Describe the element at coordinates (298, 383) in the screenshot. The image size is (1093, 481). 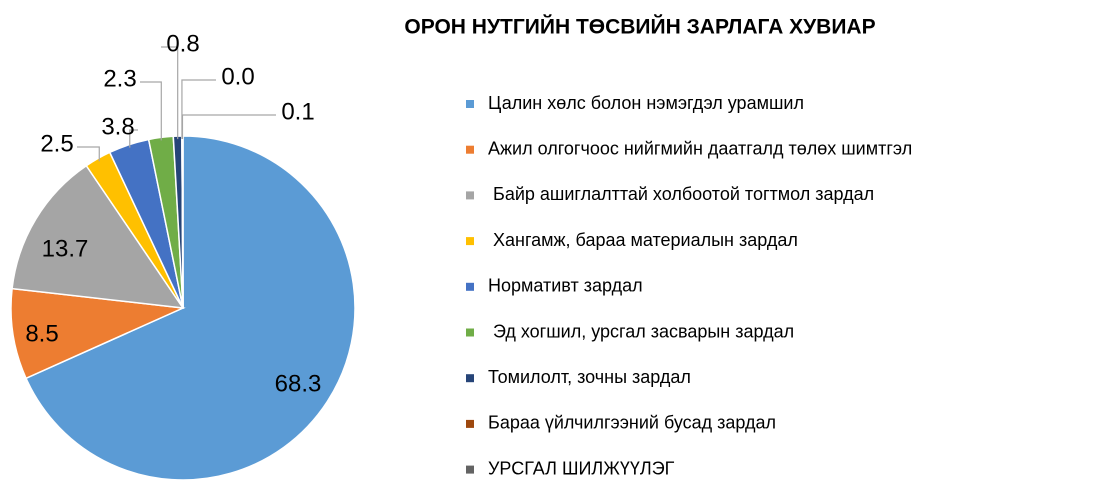
I see `data-label: 68.3` at that location.